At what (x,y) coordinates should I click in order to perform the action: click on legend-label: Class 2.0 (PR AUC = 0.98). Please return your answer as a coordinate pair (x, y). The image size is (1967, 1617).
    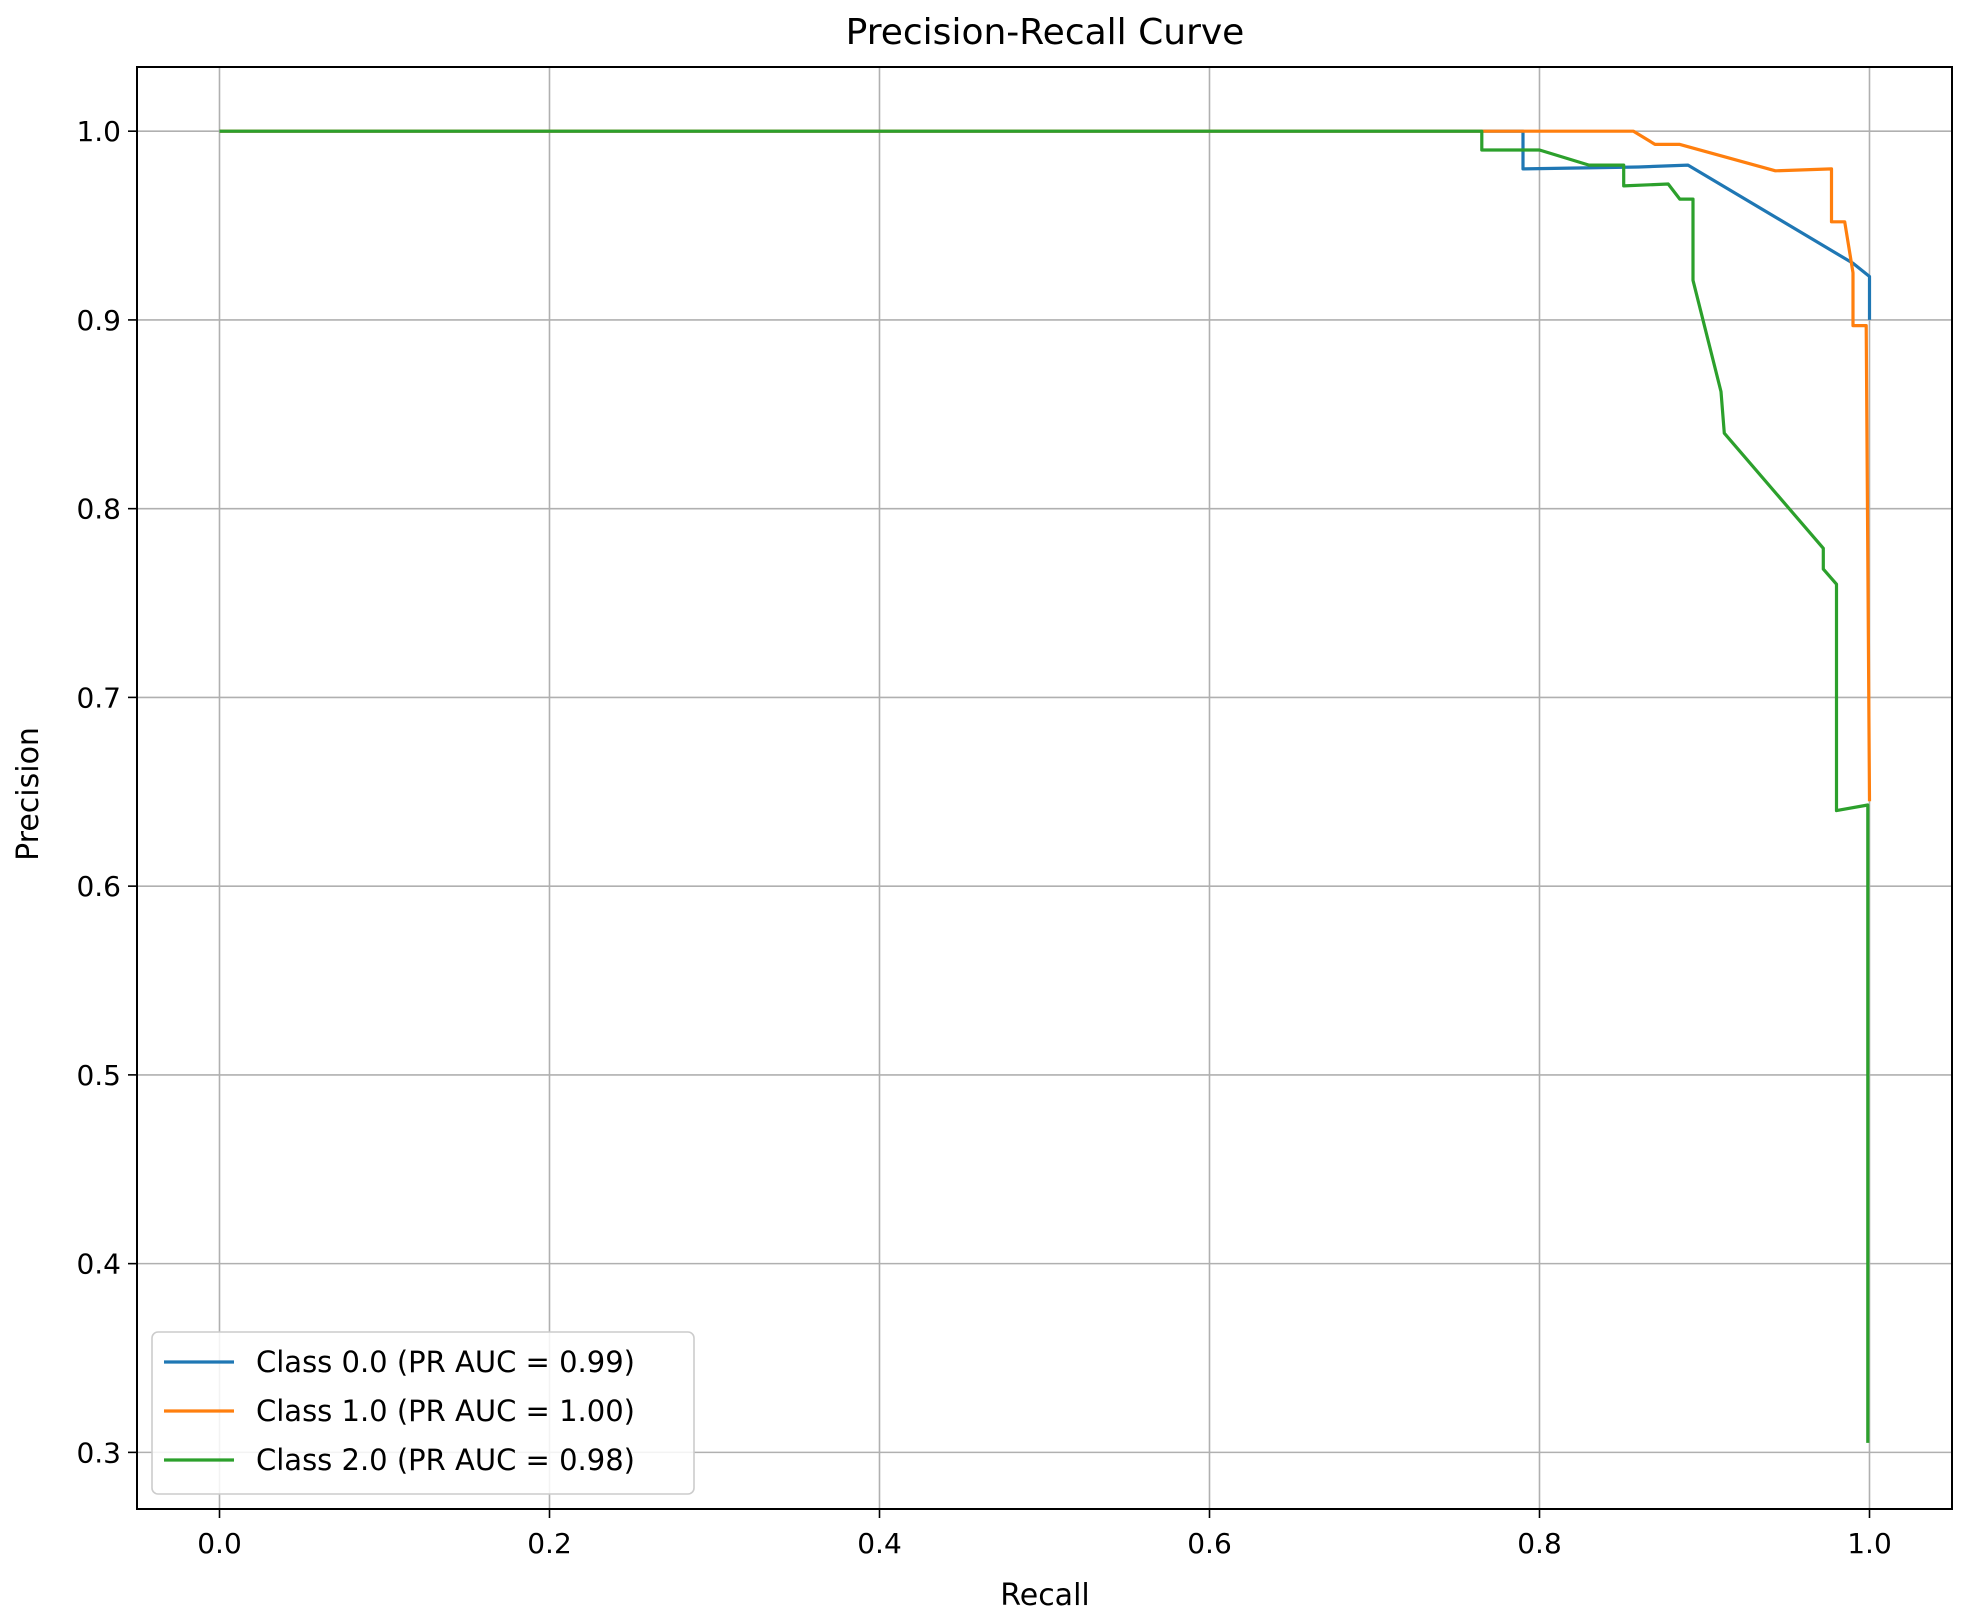
    Looking at the image, I should click on (445, 1460).